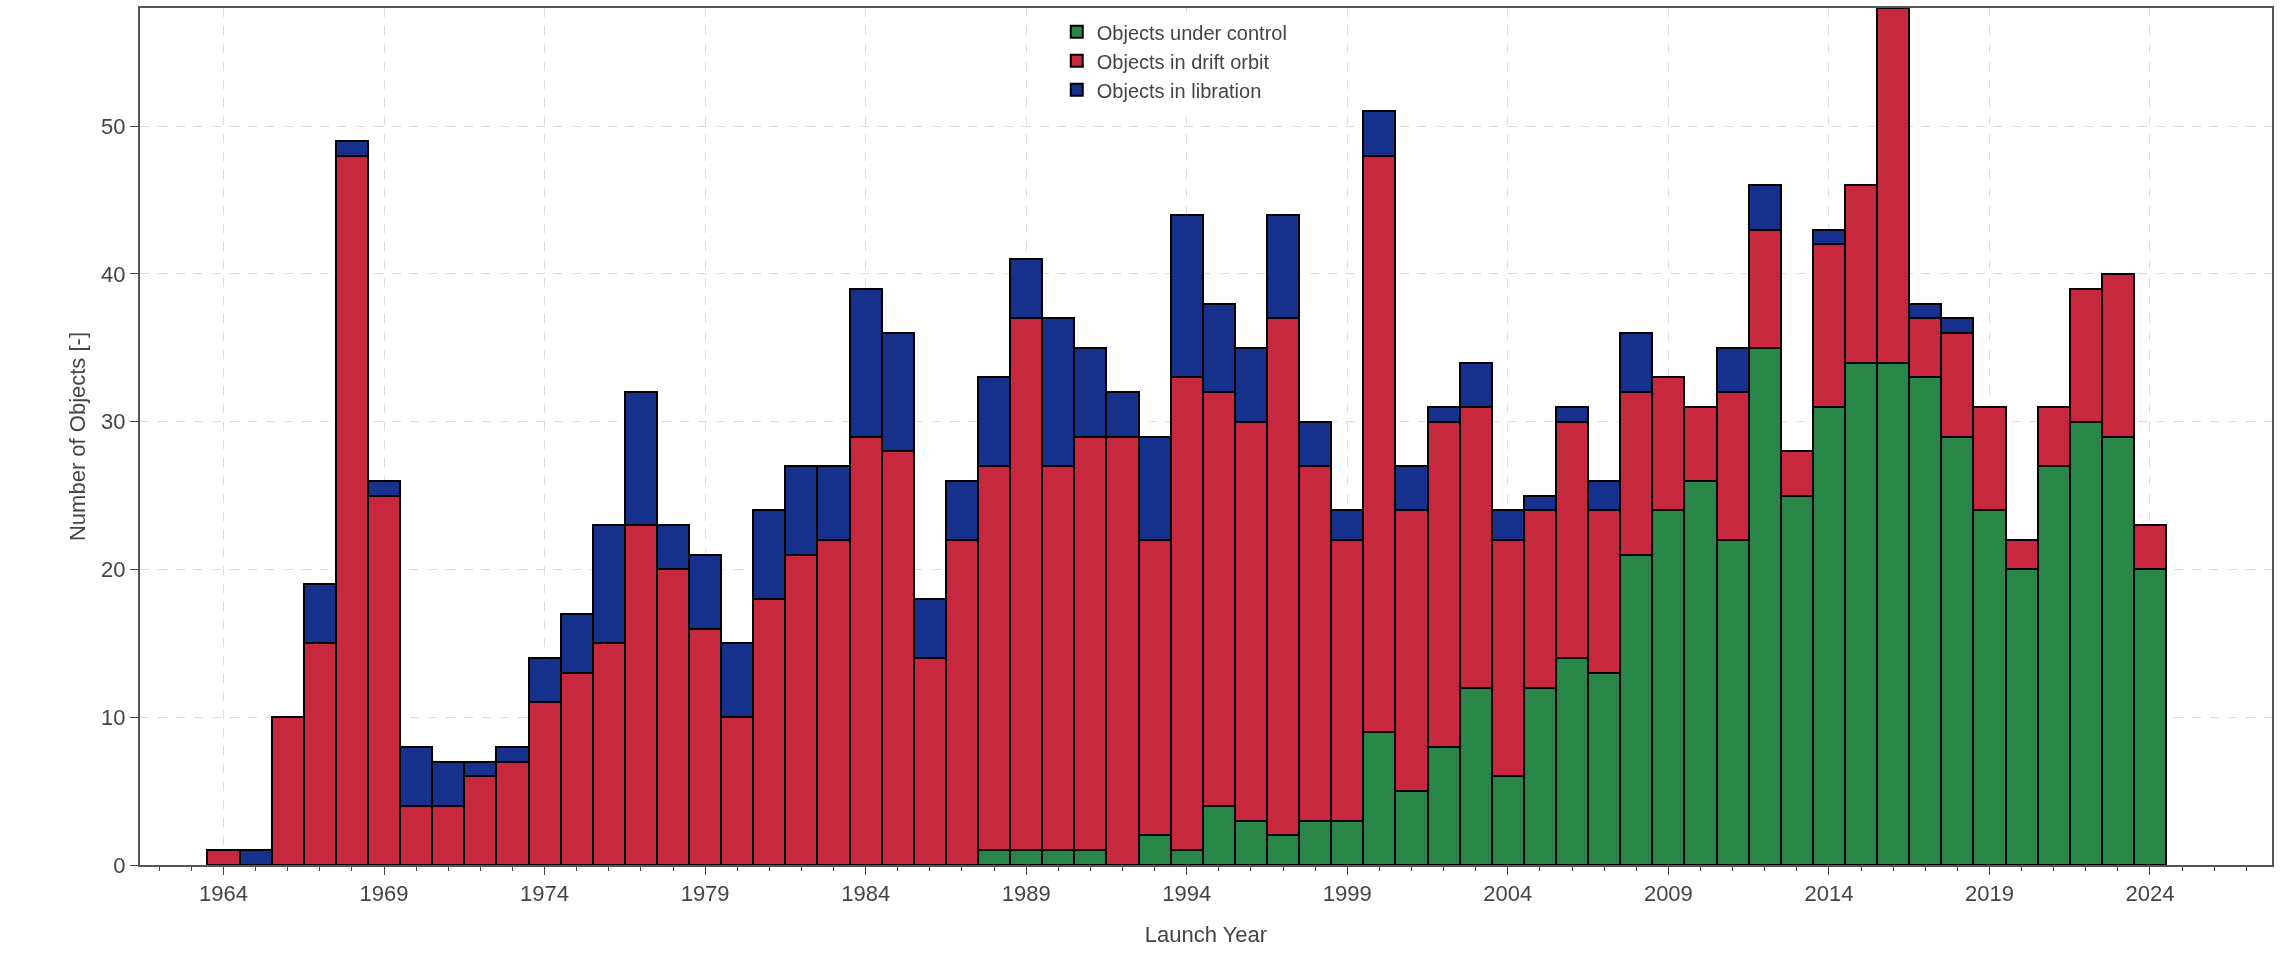 The width and height of the screenshot is (2284, 960). What do you see at coordinates (1668, 894) in the screenshot?
I see `x-tick-label: 2009` at bounding box center [1668, 894].